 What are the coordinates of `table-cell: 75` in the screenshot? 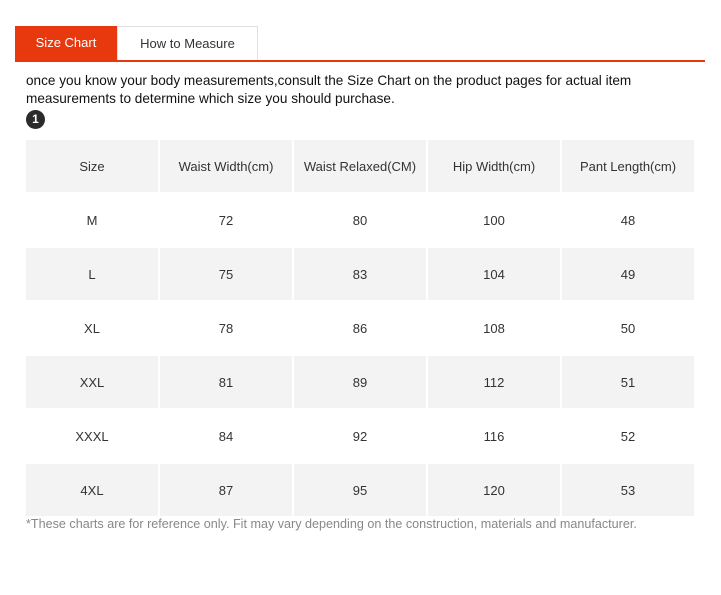 It's located at (226, 274).